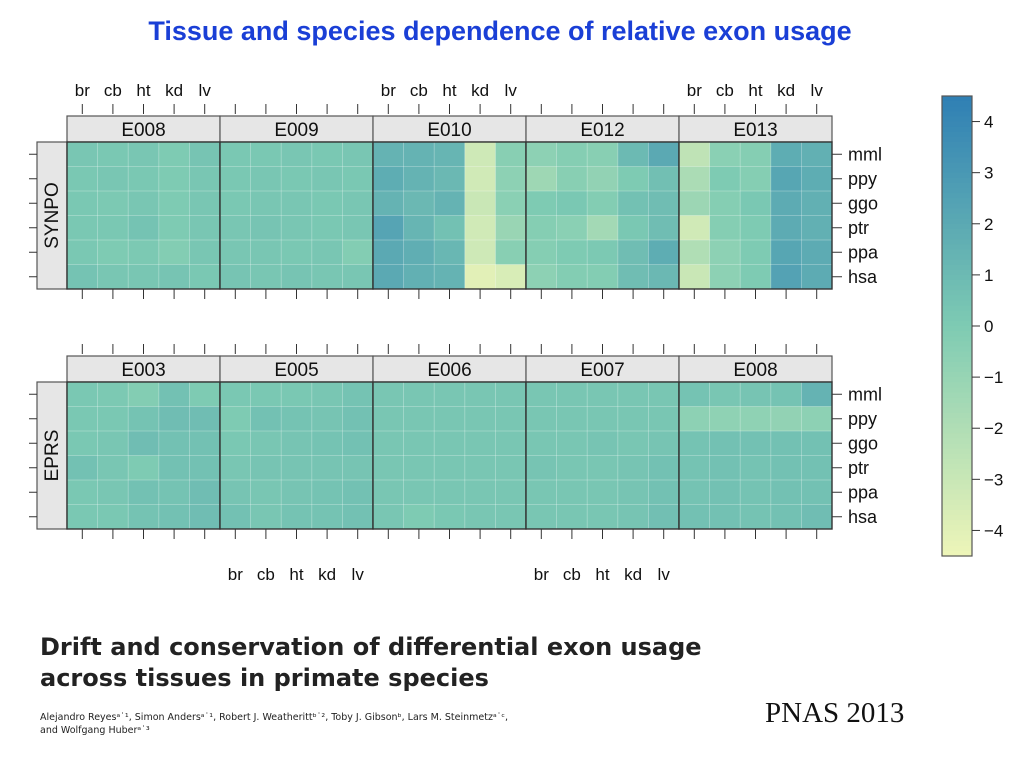 The width and height of the screenshot is (1024, 768). I want to click on exon-label: E005, so click(296, 370).